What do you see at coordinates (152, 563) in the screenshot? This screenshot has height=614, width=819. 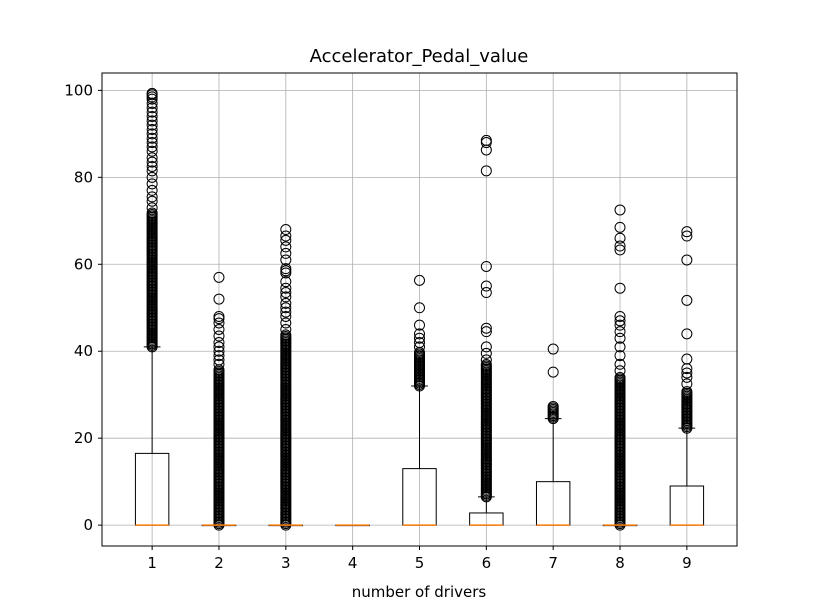 I see `x-tick-label: 1` at bounding box center [152, 563].